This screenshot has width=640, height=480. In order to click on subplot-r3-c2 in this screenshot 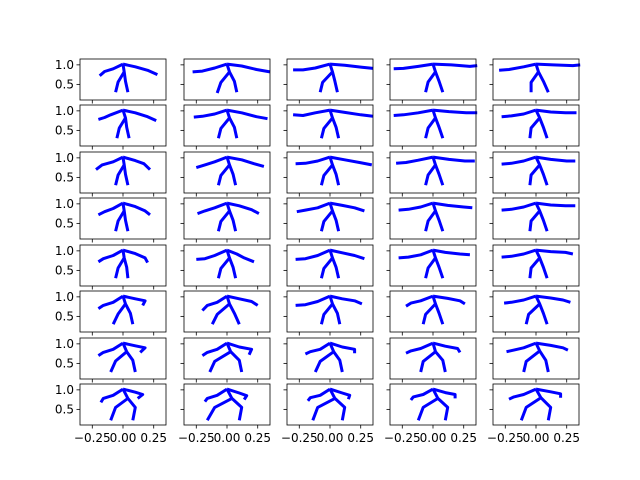, I will do `click(225, 174)`.